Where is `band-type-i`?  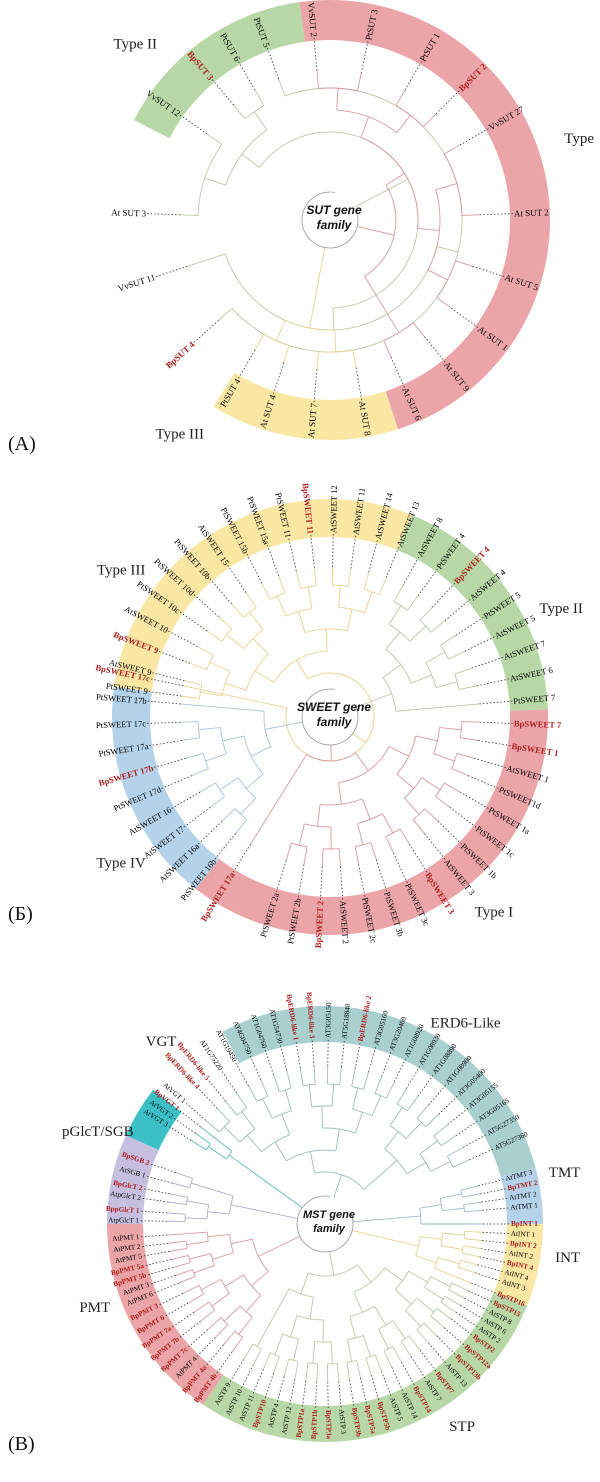 band-type-i is located at coordinates (371, 822).